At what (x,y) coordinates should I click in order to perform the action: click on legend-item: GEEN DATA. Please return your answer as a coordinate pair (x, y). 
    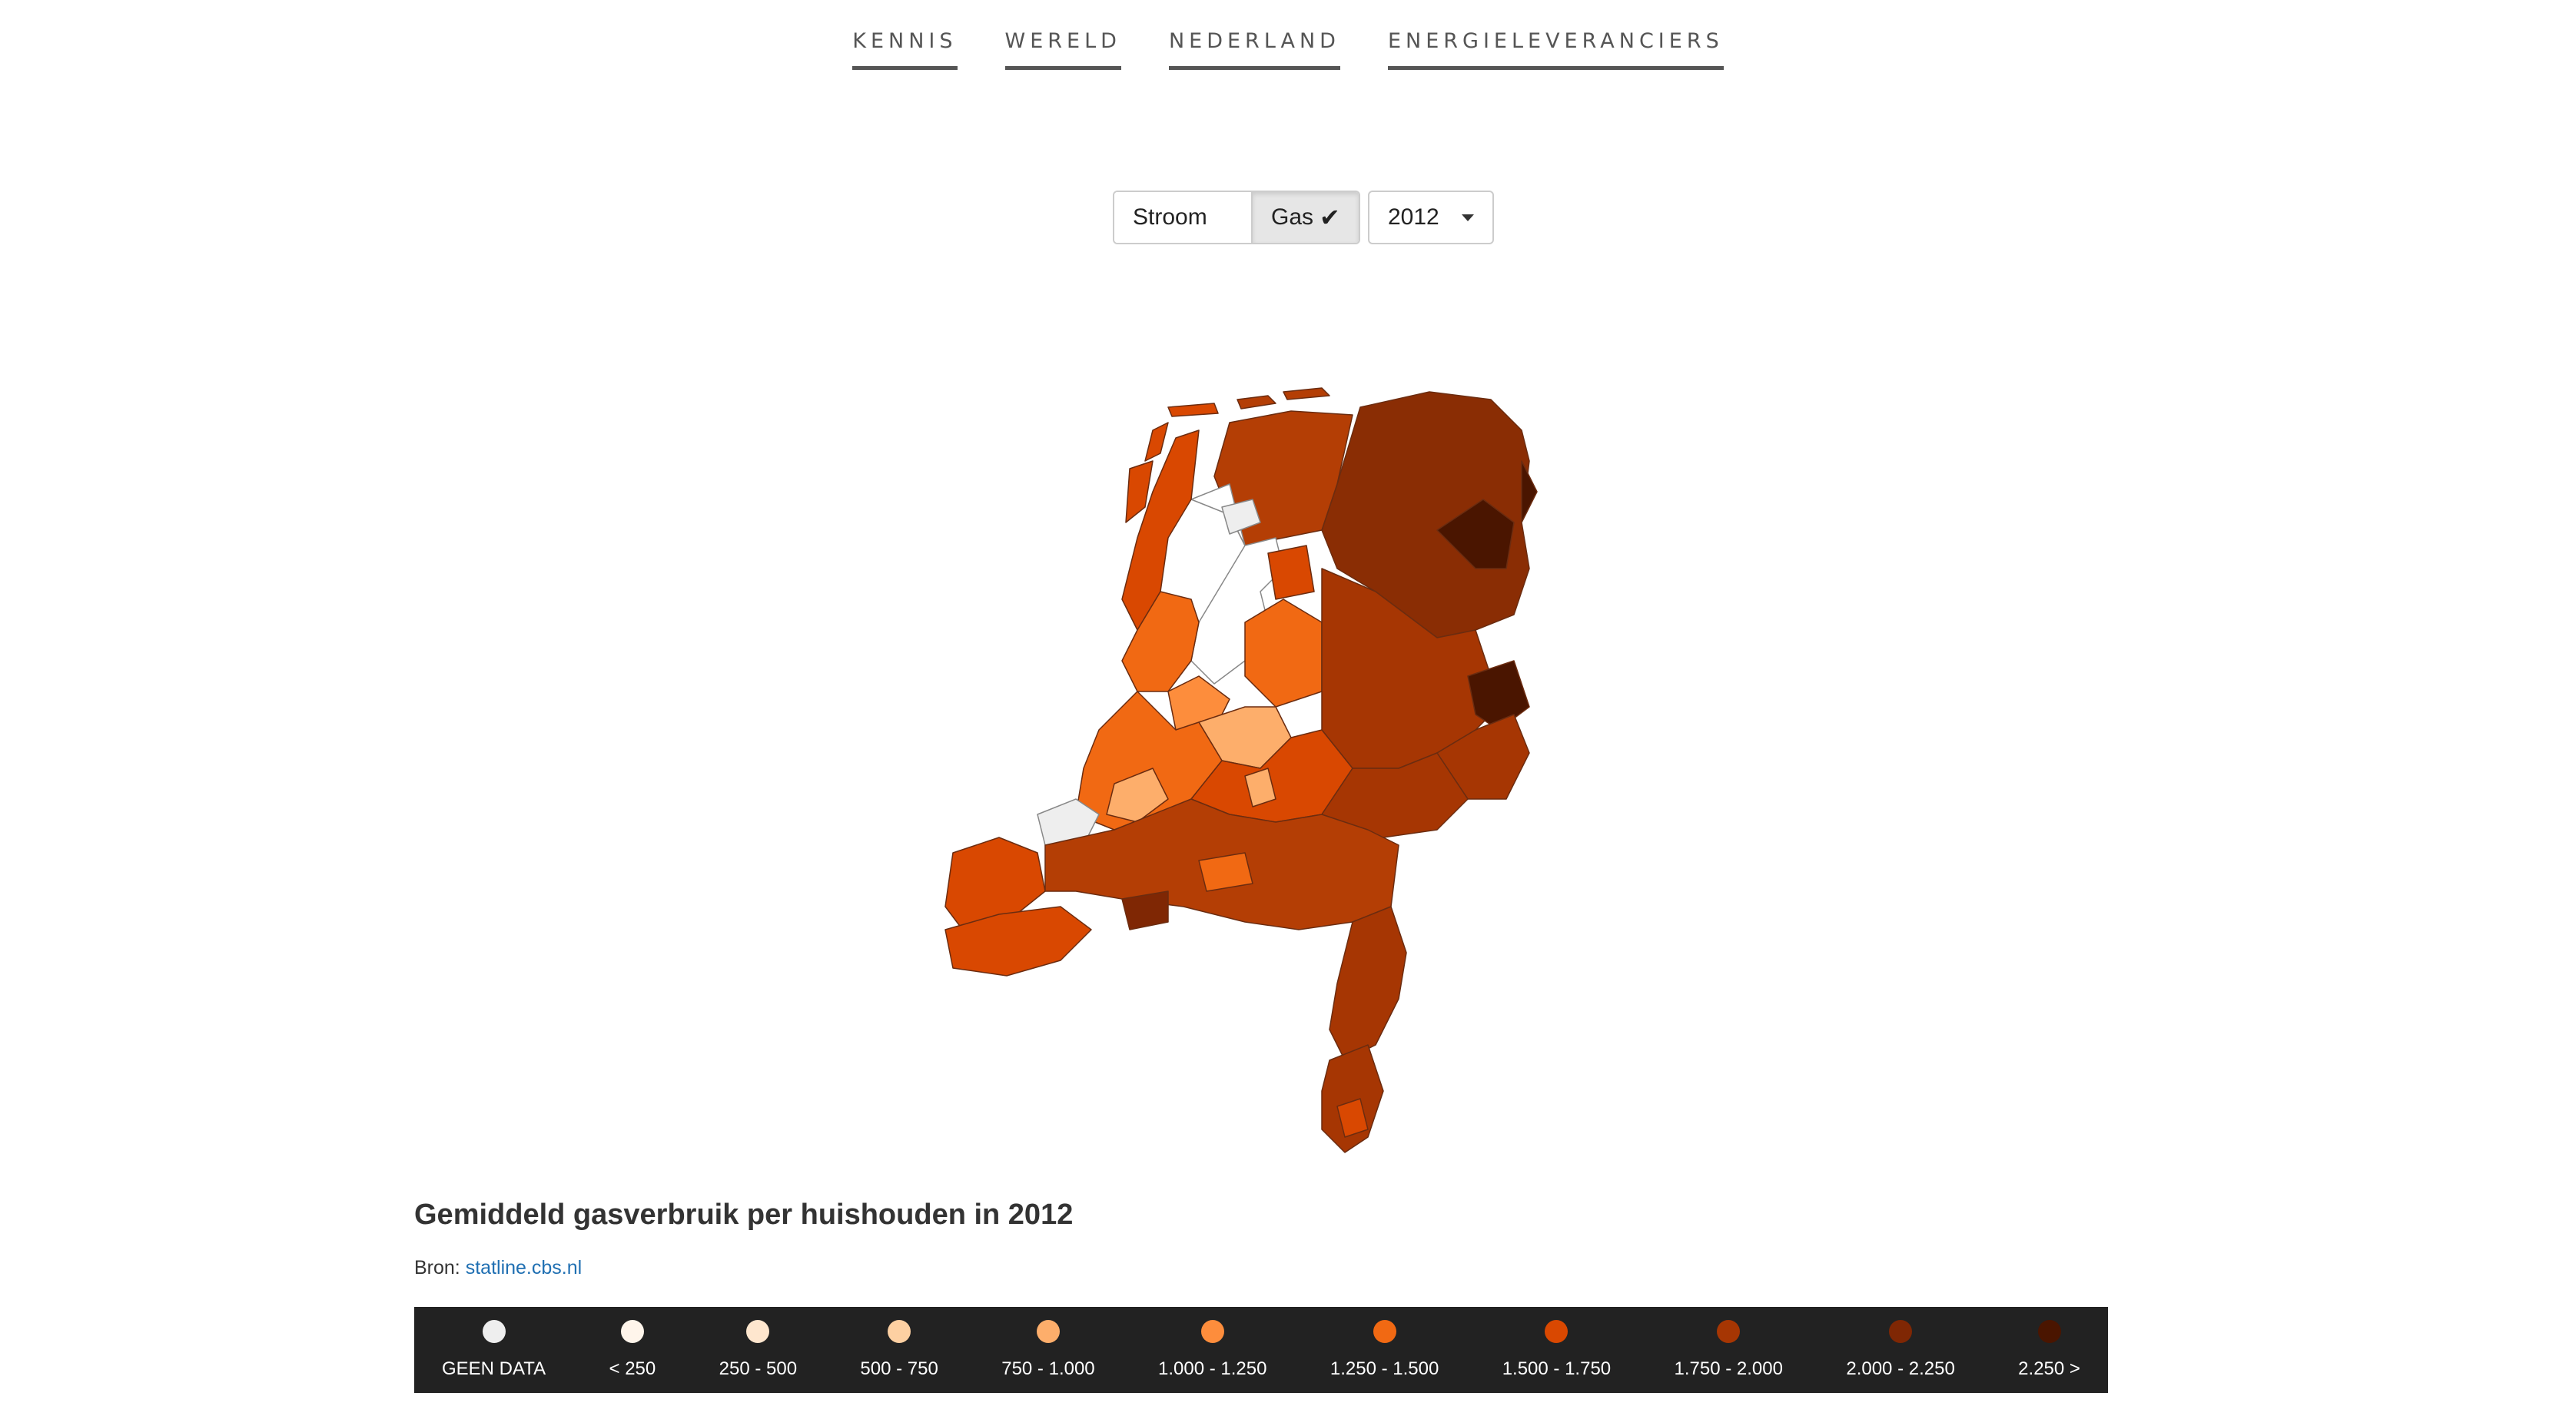
    Looking at the image, I should click on (494, 1350).